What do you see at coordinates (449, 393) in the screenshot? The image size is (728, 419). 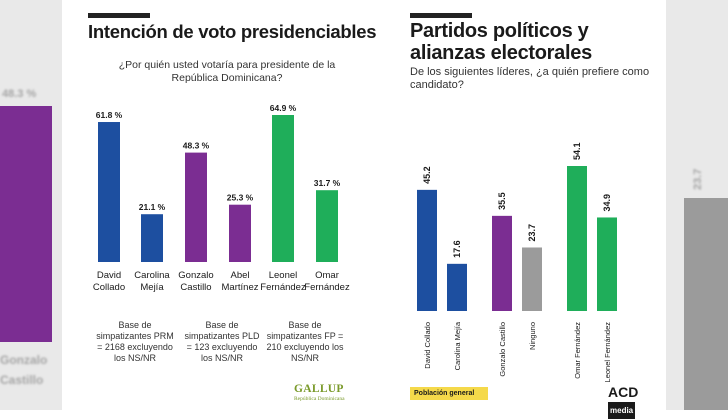 I see `population-badge: Población general` at bounding box center [449, 393].